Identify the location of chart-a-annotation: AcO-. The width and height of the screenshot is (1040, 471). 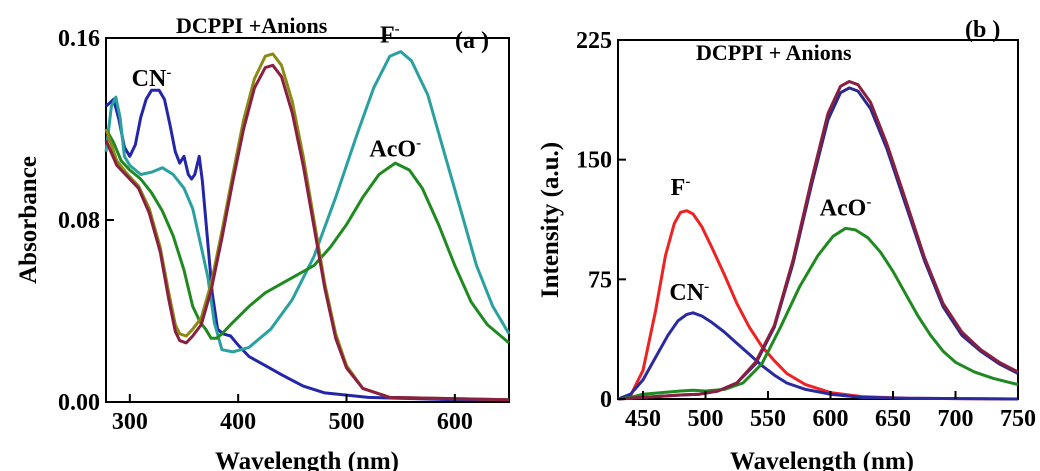
(395, 148).